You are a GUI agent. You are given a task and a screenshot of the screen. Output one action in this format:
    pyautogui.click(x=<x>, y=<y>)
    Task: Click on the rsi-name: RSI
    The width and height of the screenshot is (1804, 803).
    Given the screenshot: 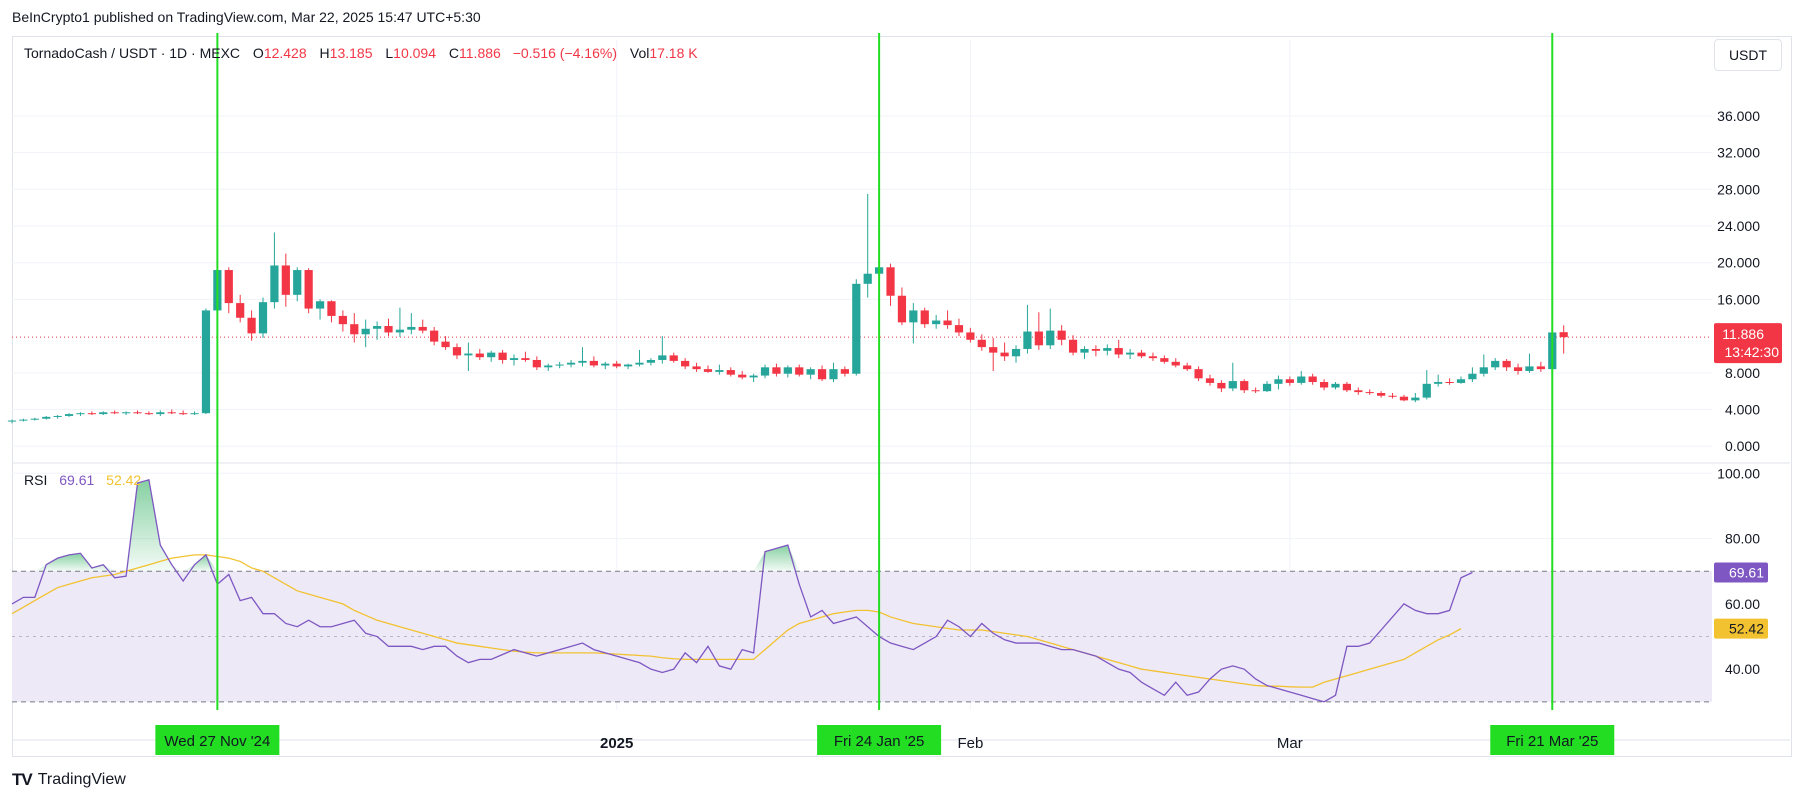 What is the action you would take?
    pyautogui.click(x=36, y=480)
    